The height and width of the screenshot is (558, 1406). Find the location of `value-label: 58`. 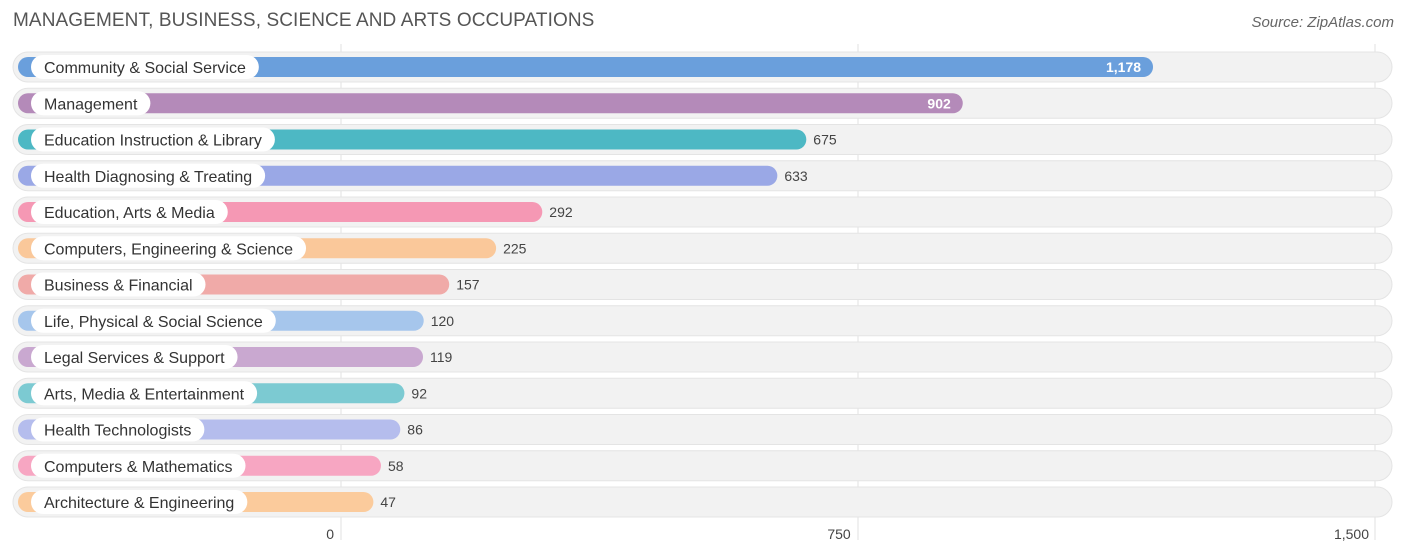

value-label: 58 is located at coordinates (396, 466).